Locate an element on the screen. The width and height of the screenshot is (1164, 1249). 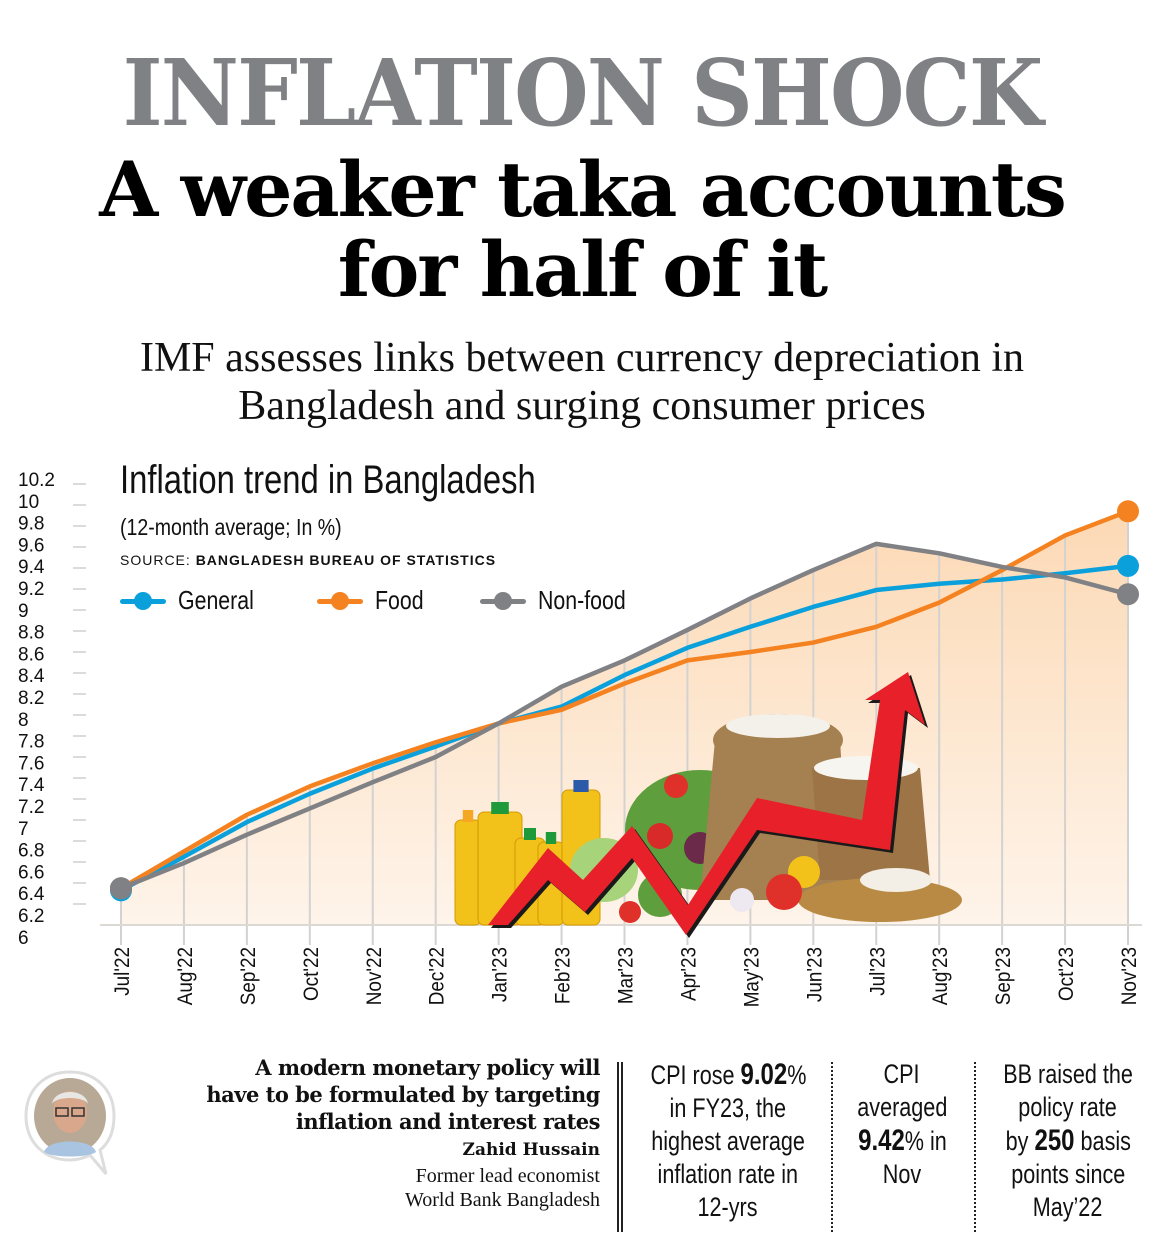
quote-role-line-2: World Bank Bangladesh is located at coordinates (502, 1200).